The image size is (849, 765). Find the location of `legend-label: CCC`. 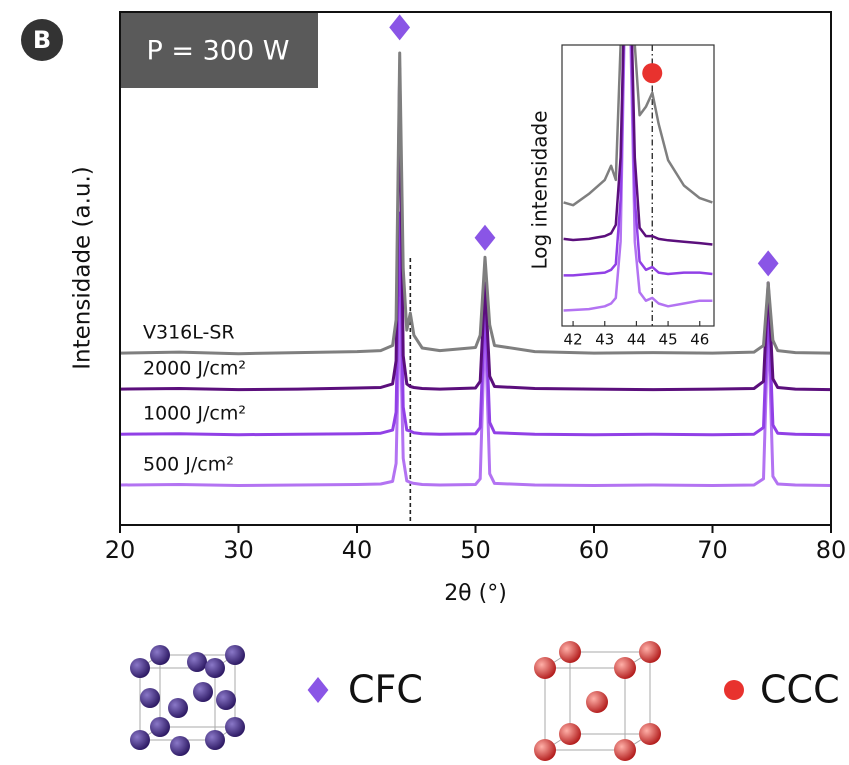

legend-label: CCC is located at coordinates (800, 690).